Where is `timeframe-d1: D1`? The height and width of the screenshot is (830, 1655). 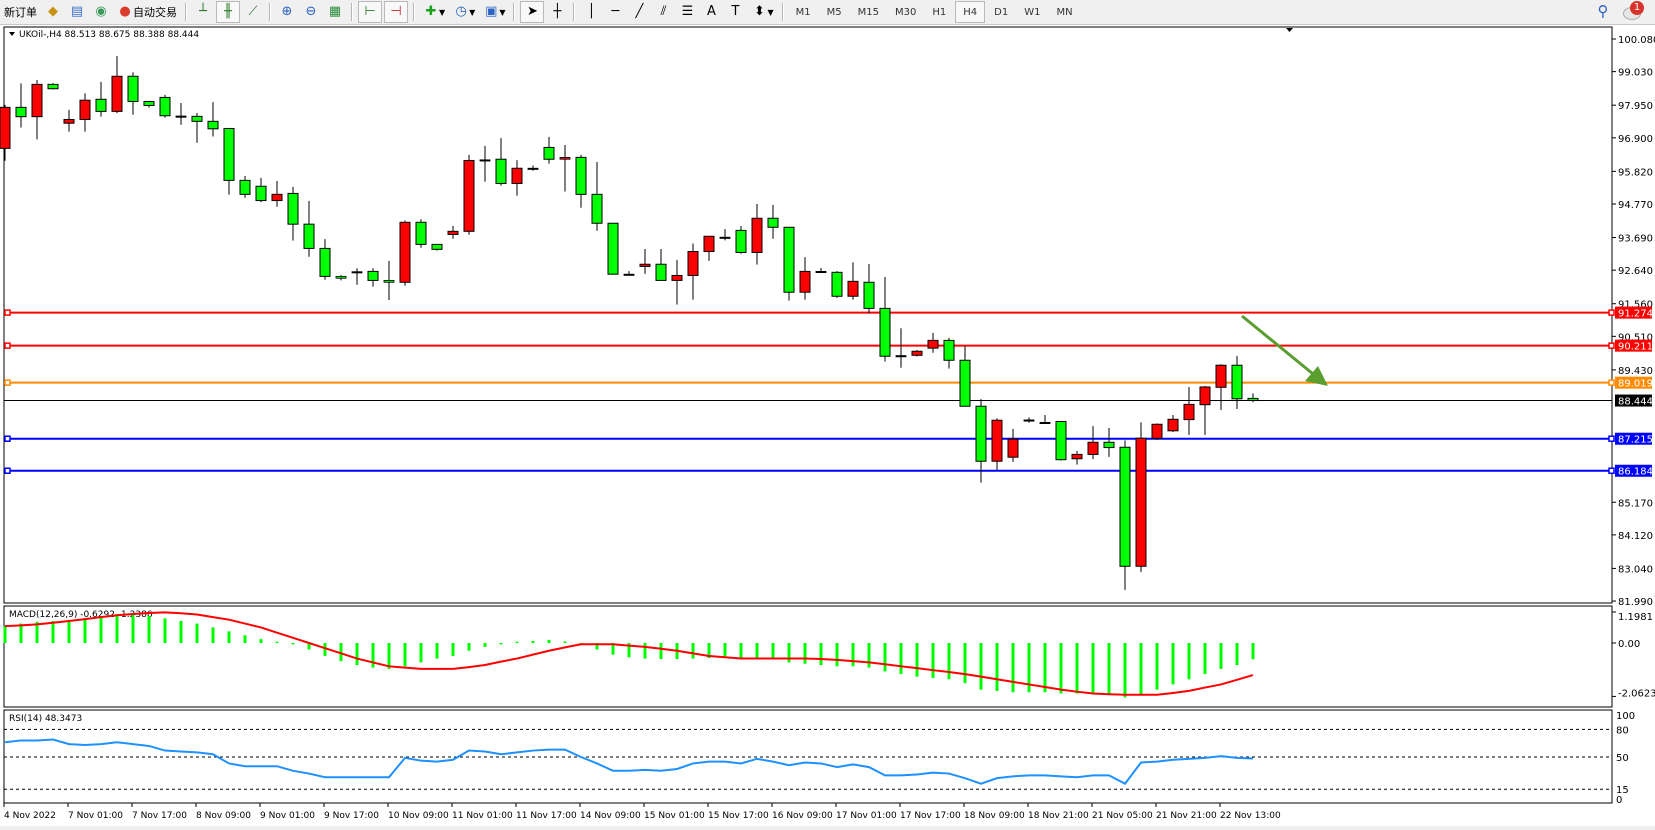 timeframe-d1: D1 is located at coordinates (1001, 12).